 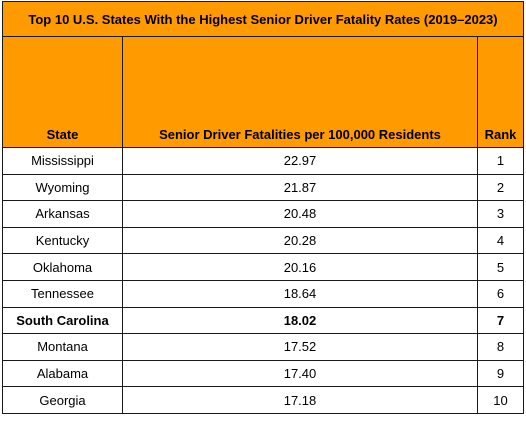 I want to click on table-row: Alabama 17.40 9, so click(x=263, y=373).